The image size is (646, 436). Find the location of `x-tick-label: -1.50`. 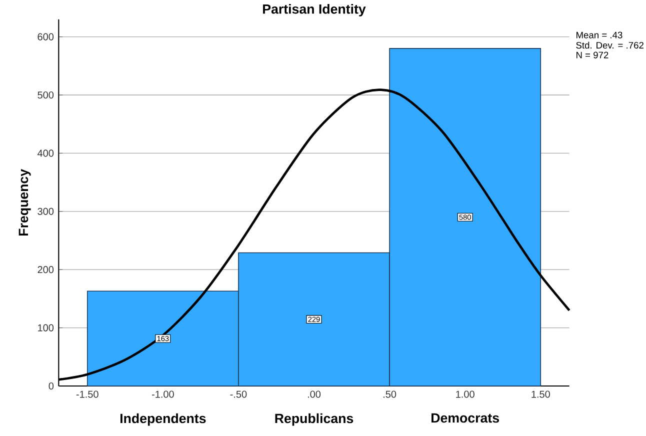

x-tick-label: -1.50 is located at coordinates (87, 394).